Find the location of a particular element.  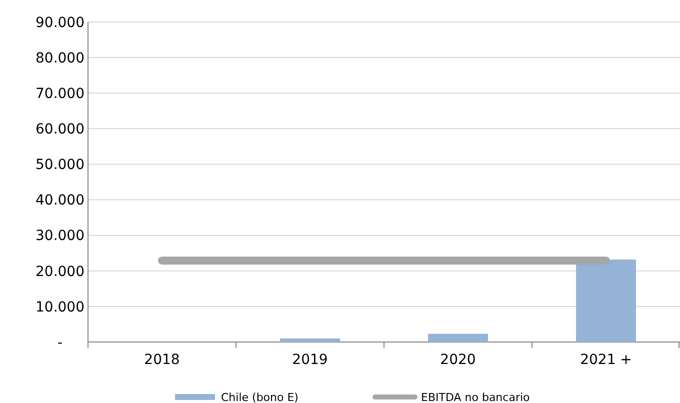

y-tick-label: 60.000 is located at coordinates (60, 130).